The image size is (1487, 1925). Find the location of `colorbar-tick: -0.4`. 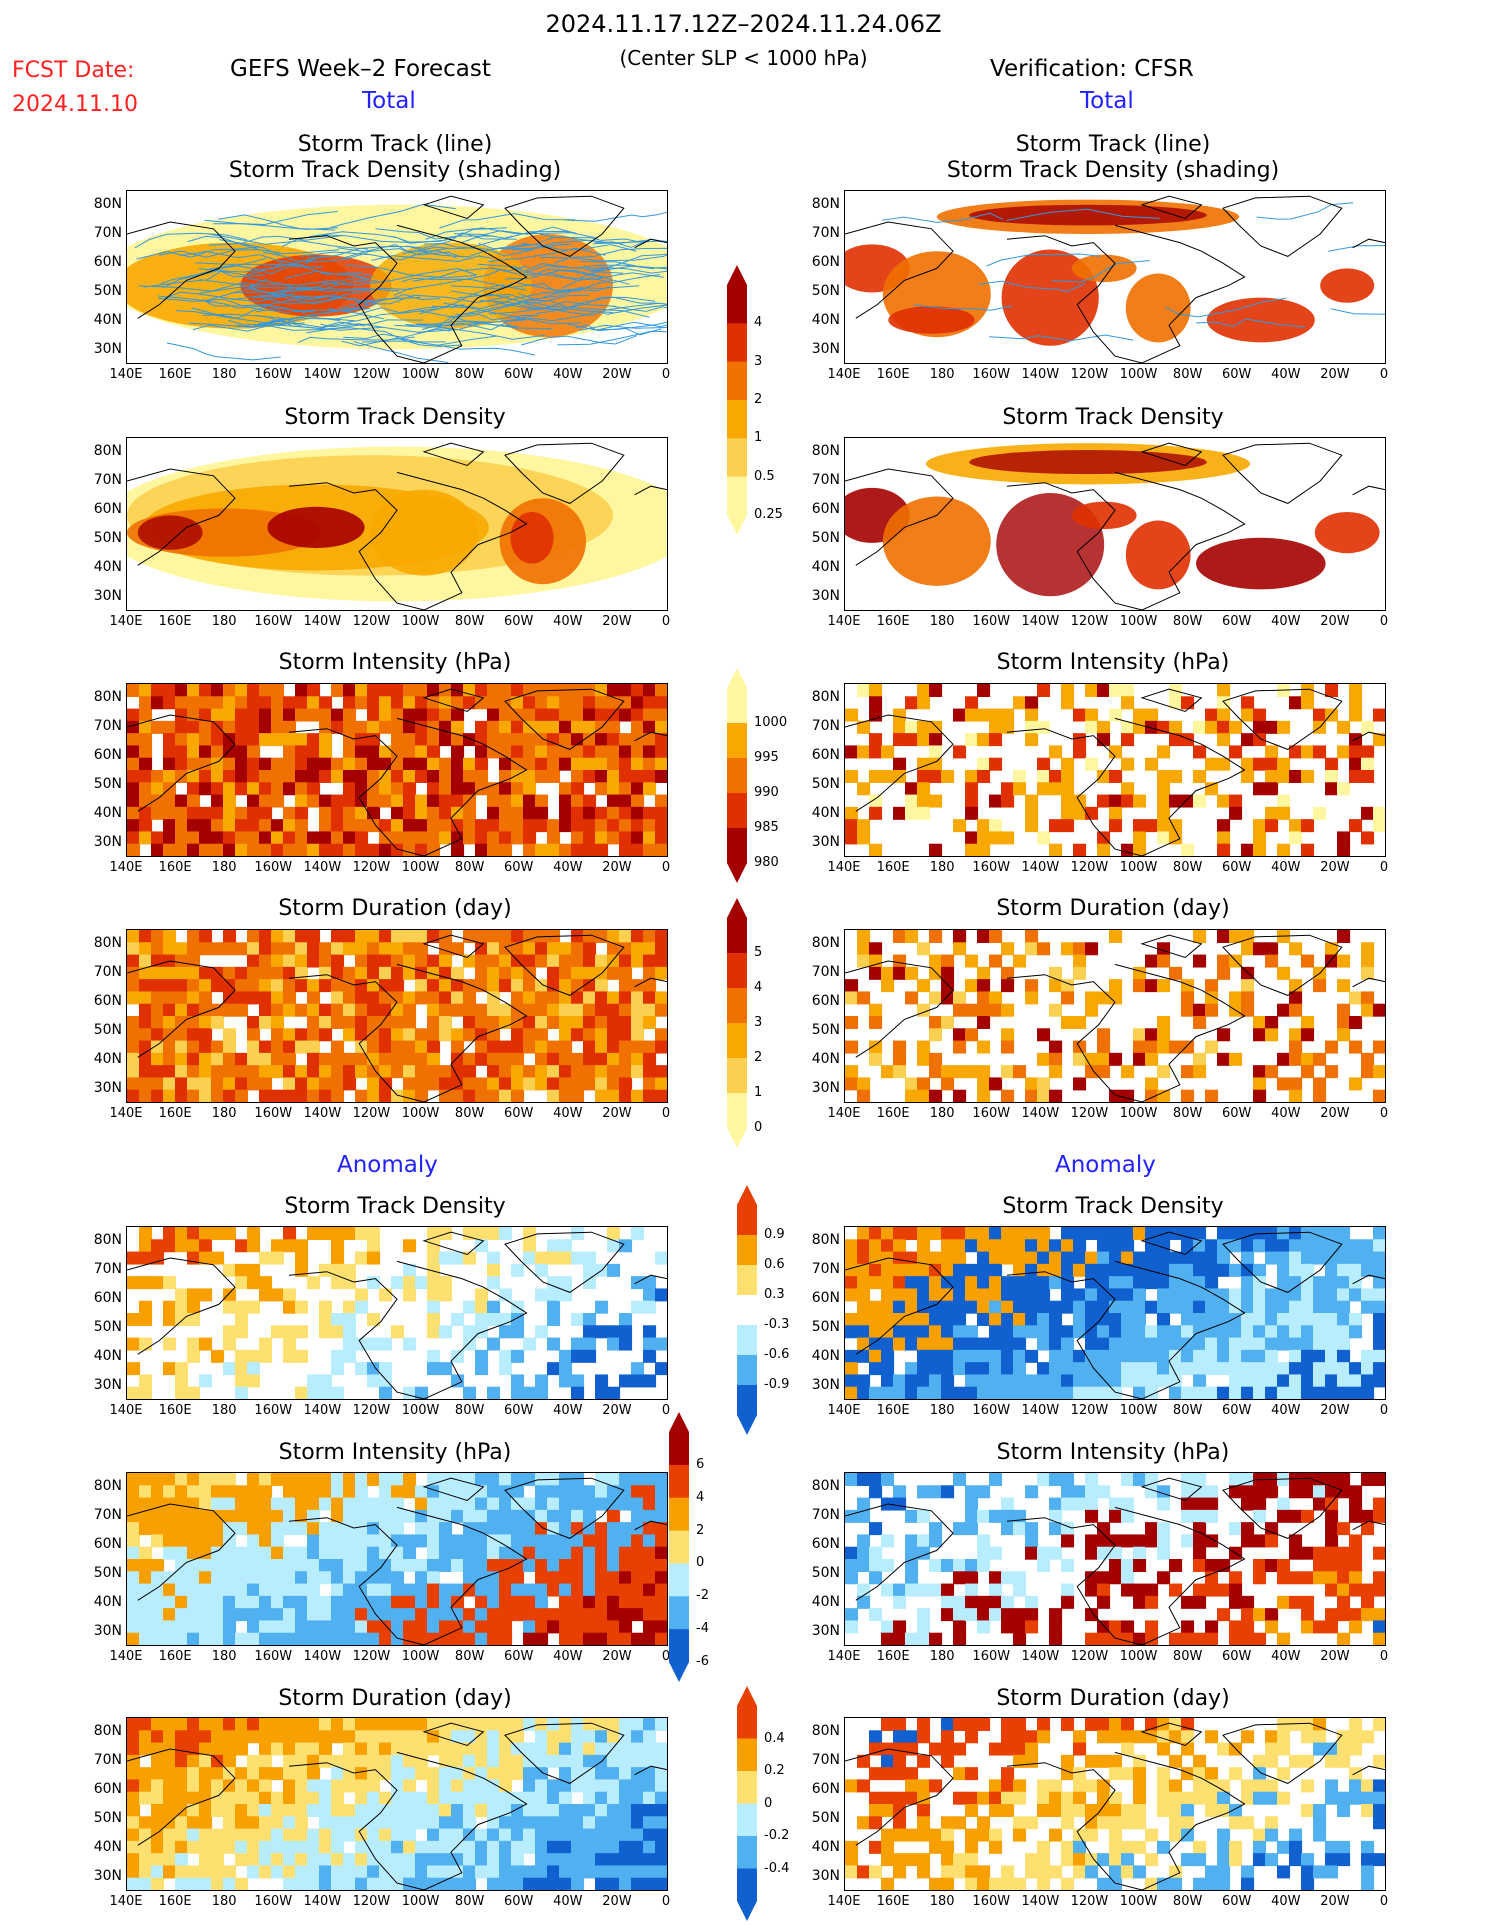

colorbar-tick: -0.4 is located at coordinates (777, 1868).